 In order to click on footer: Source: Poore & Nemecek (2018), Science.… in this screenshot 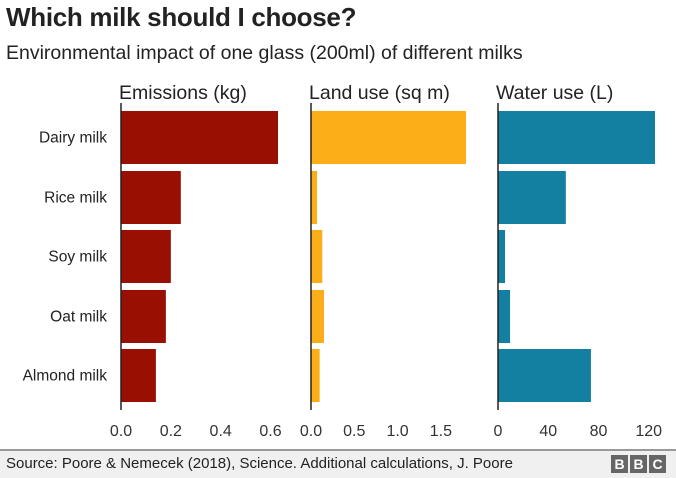, I will do `click(338, 463)`.